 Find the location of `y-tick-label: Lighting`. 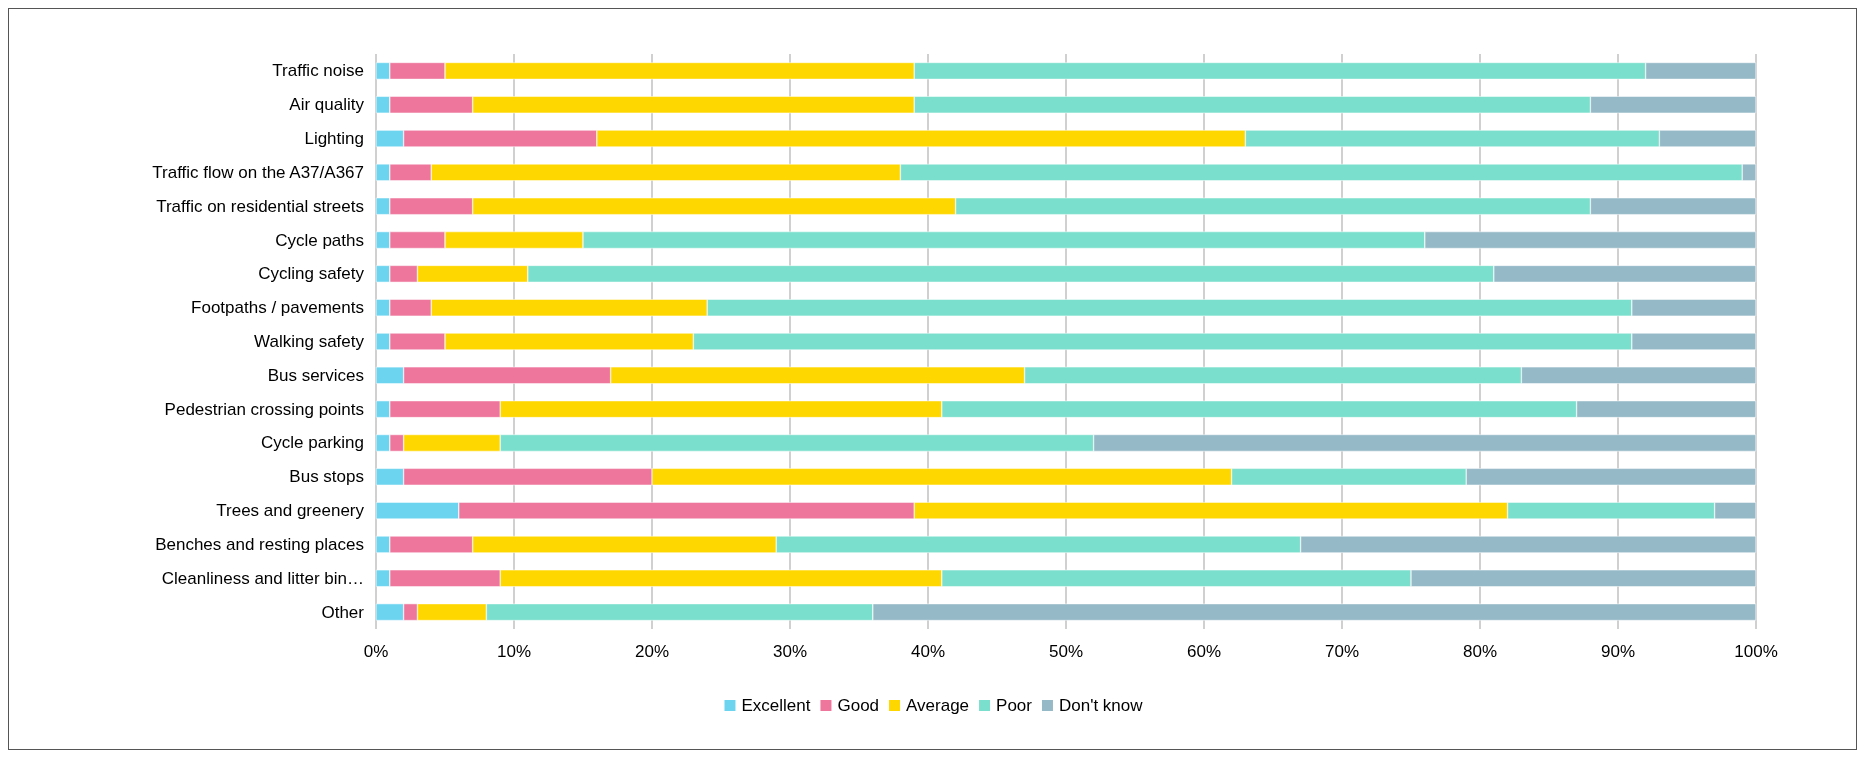

y-tick-label: Lighting is located at coordinates (334, 139).